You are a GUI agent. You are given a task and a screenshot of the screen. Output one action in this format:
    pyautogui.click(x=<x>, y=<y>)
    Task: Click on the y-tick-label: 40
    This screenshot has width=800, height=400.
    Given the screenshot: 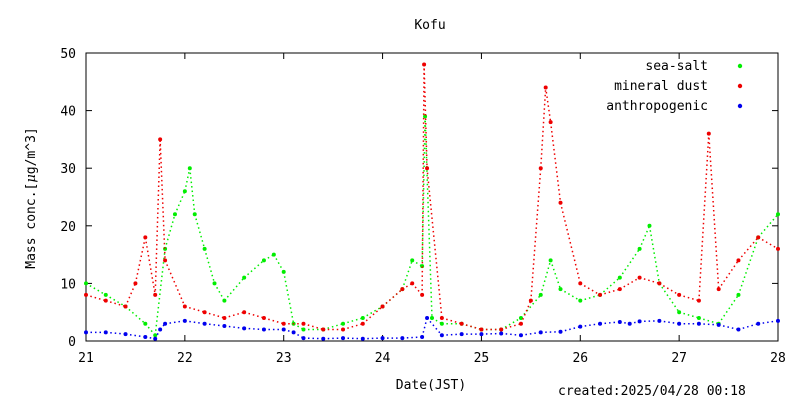 What is the action you would take?
    pyautogui.click(x=68, y=112)
    